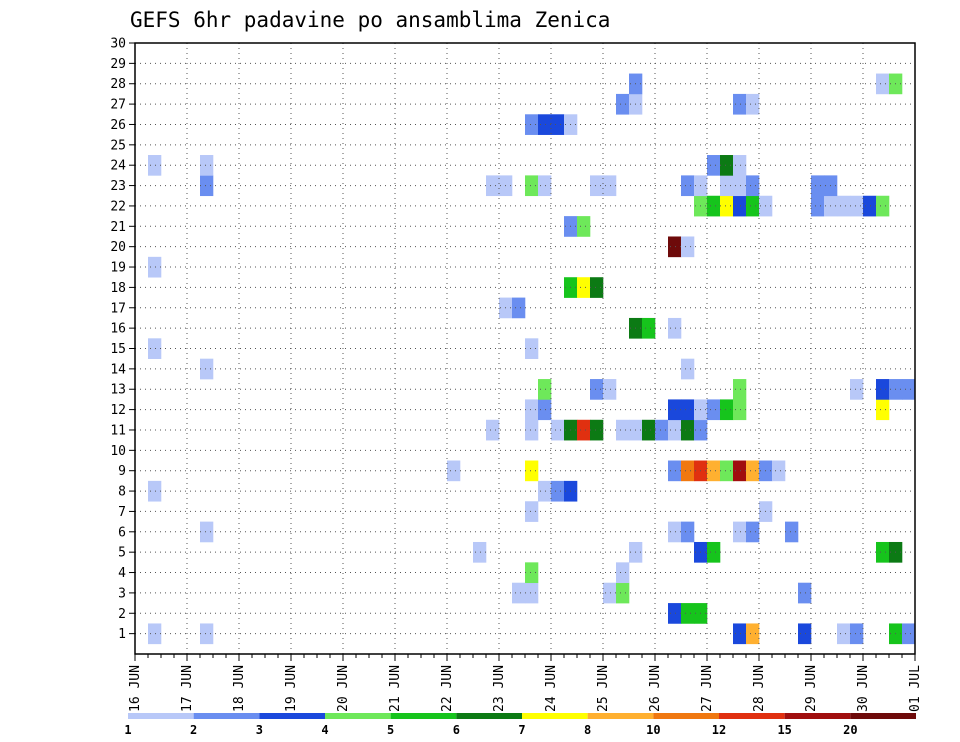 Image resolution: width=960 pixels, height=742 pixels. What do you see at coordinates (118, 125) in the screenshot?
I see `y-tick-label: 26` at bounding box center [118, 125].